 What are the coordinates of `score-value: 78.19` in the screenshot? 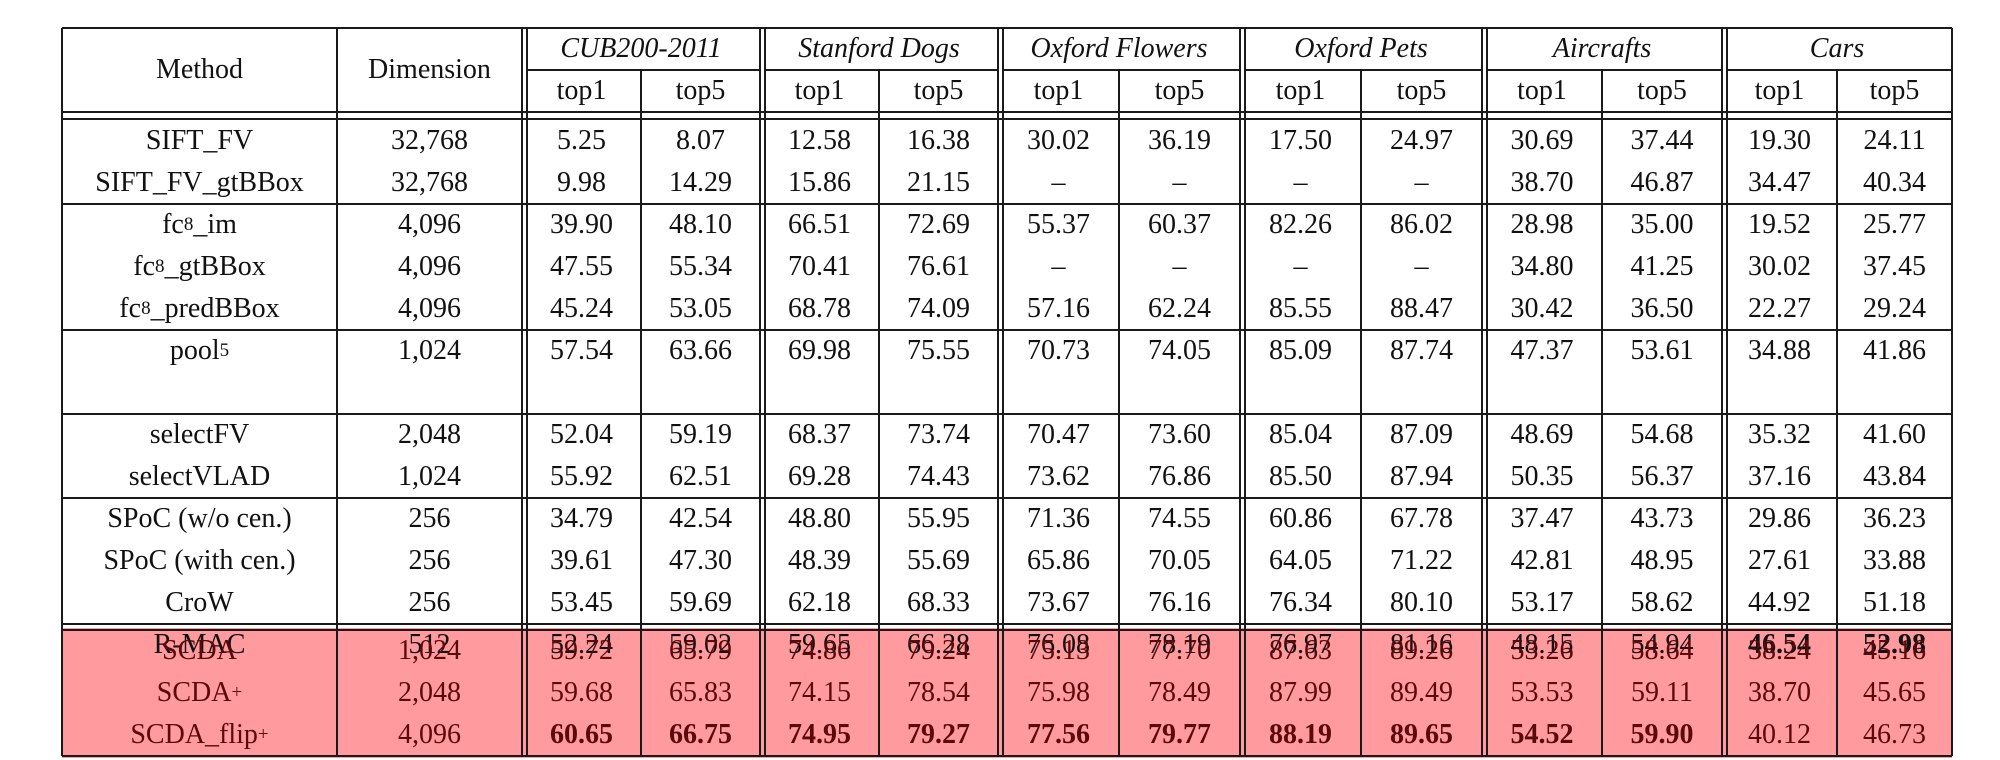 It's located at (1179, 644).